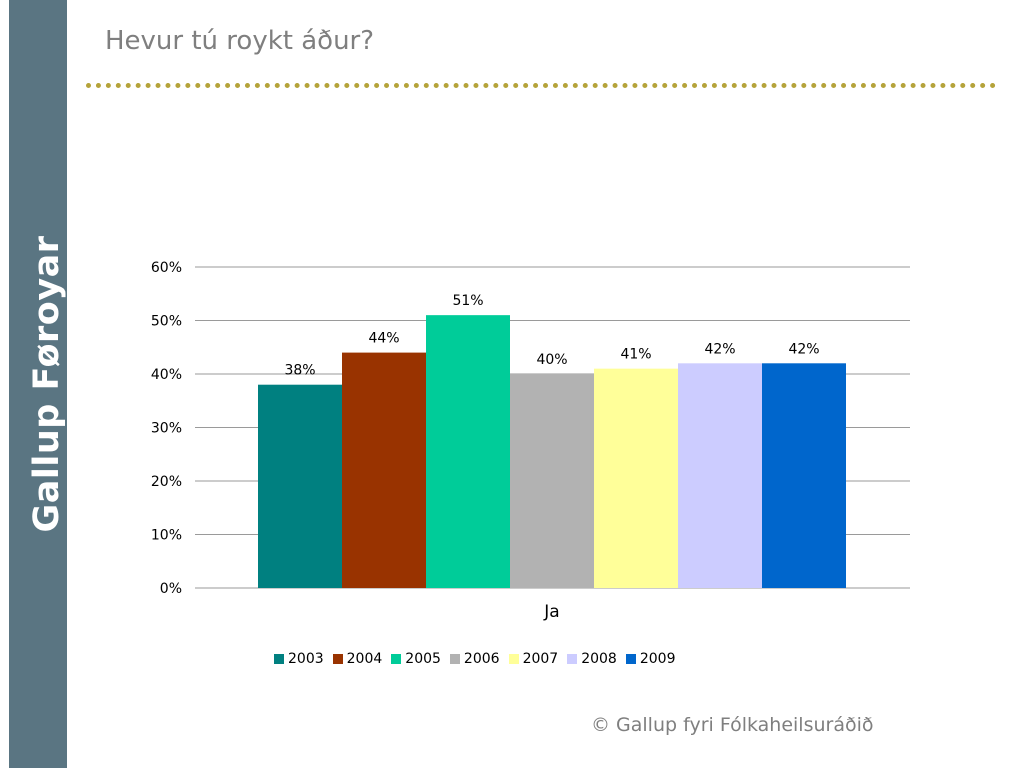 Image resolution: width=1024 pixels, height=768 pixels. What do you see at coordinates (166, 536) in the screenshot?
I see `y-tick-label: 10%` at bounding box center [166, 536].